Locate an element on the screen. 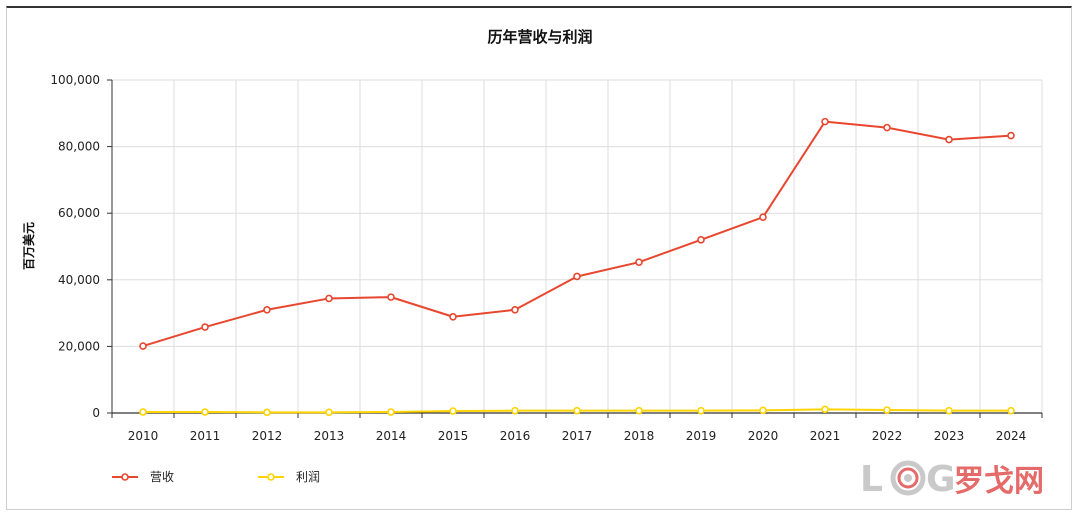  logo-letter-g: G is located at coordinates (941, 478).